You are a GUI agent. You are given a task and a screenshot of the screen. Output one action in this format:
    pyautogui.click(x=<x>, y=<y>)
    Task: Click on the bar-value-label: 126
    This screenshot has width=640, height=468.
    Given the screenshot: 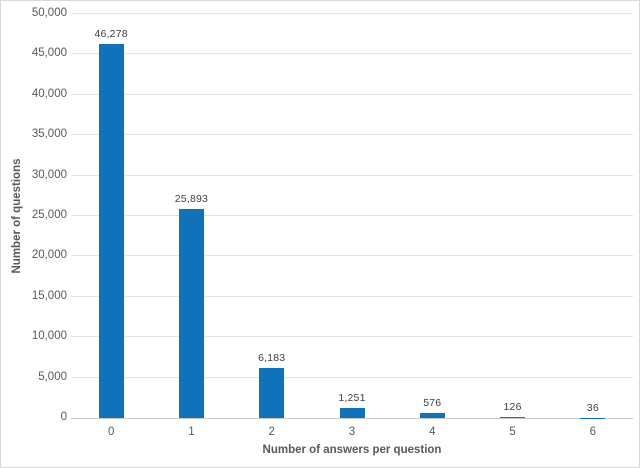 What is the action you would take?
    pyautogui.click(x=512, y=406)
    